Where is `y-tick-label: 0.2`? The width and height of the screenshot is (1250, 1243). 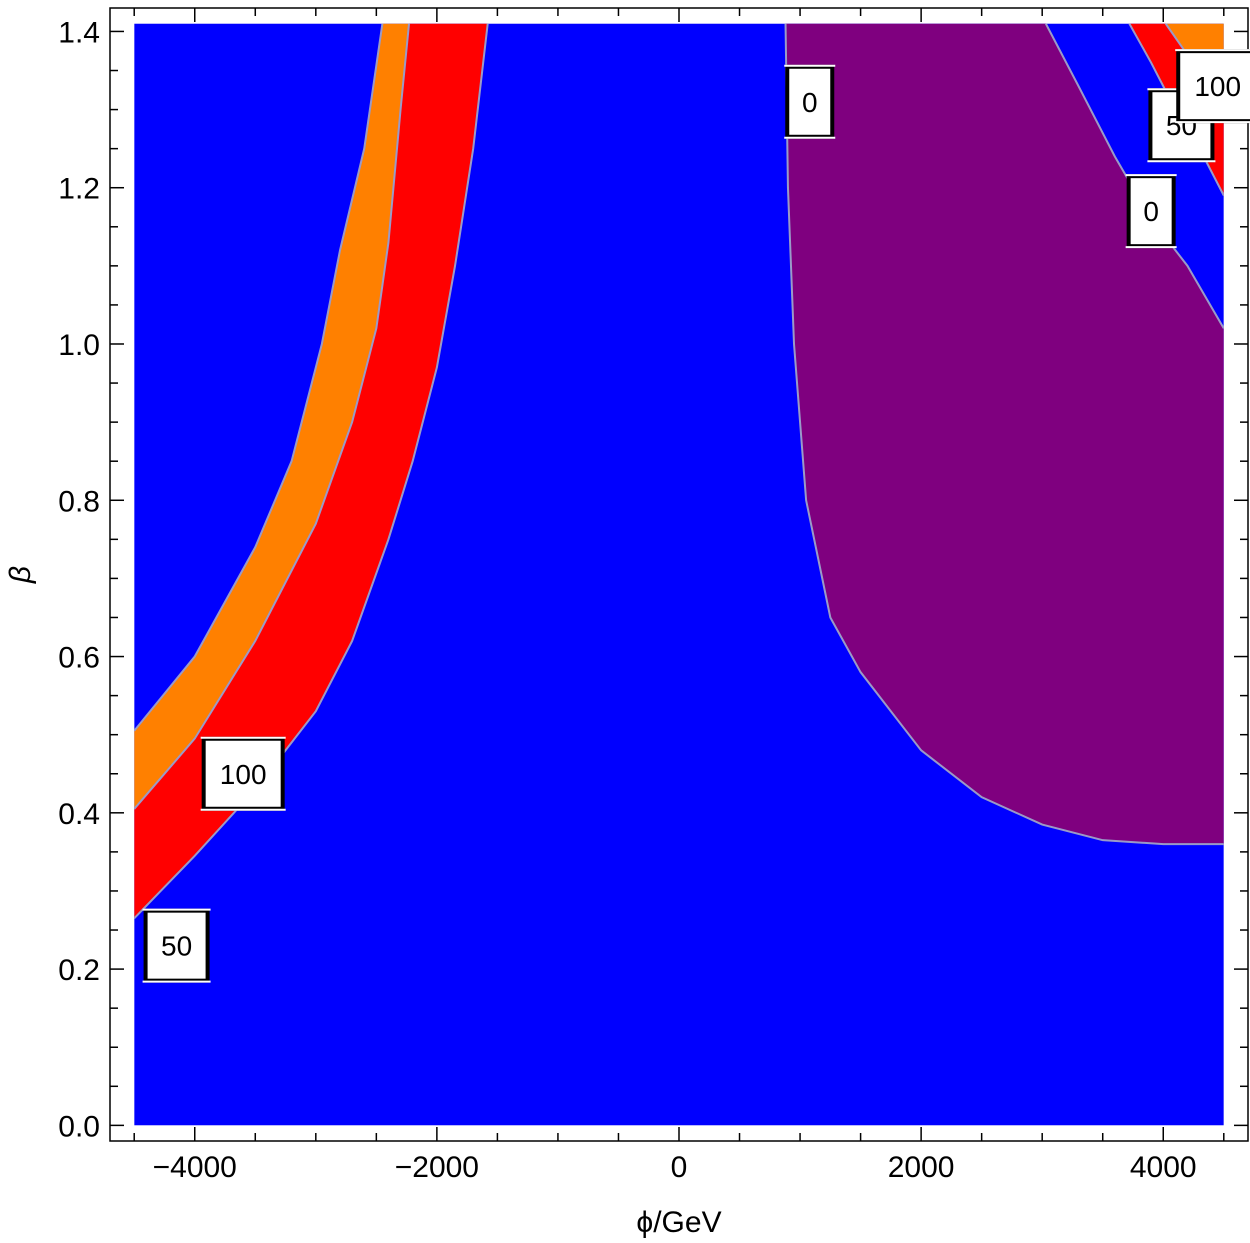
y-tick-label: 0.2 is located at coordinates (79, 970).